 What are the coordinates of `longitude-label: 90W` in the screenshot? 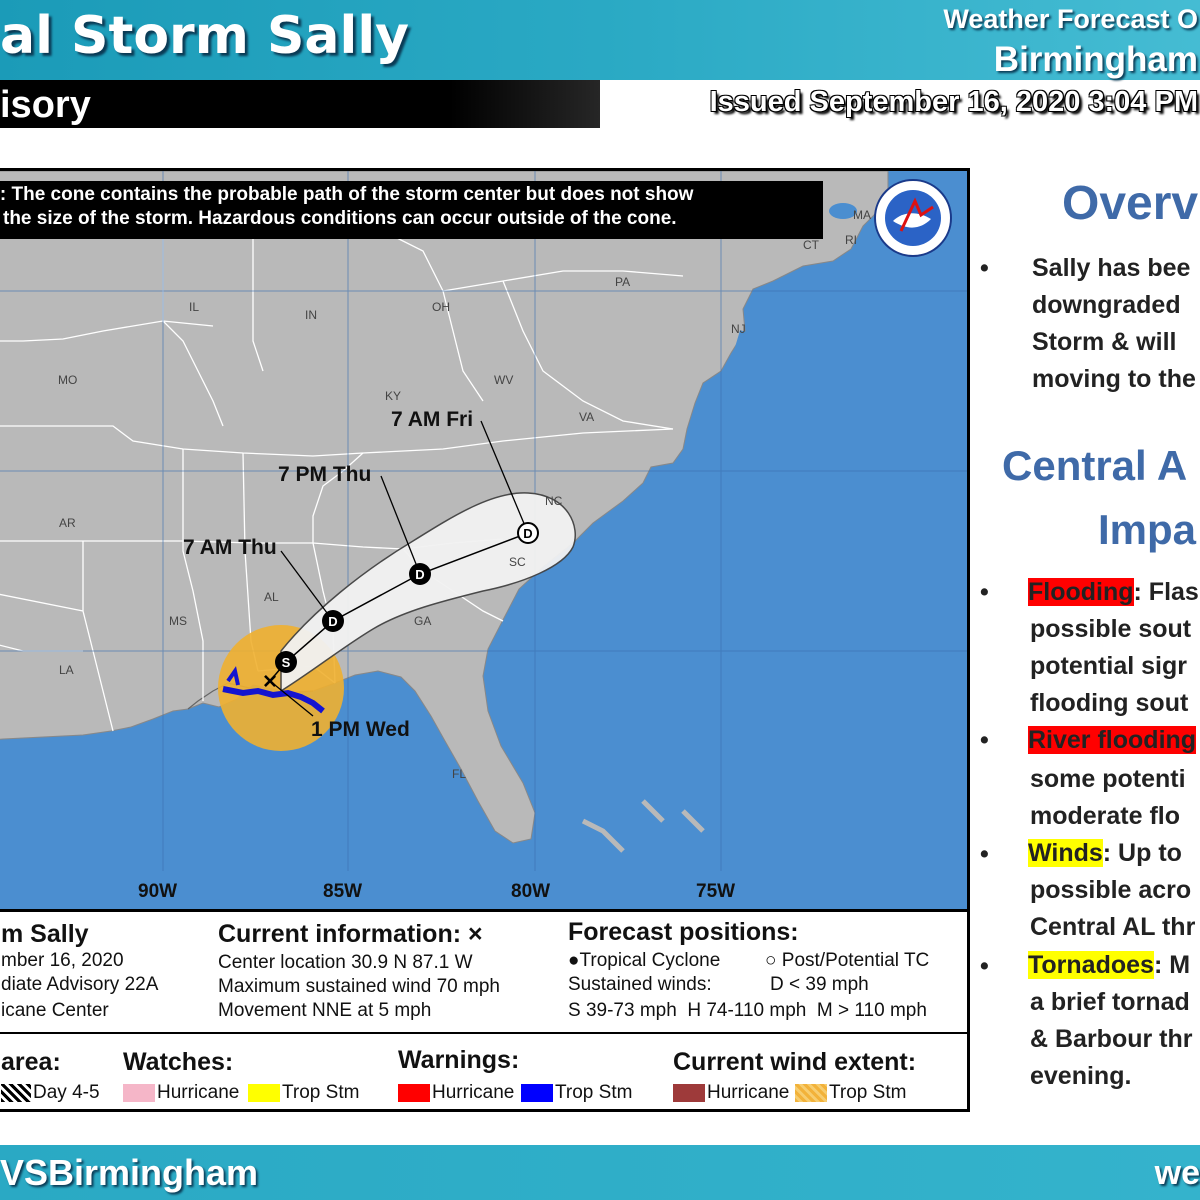 It's located at (157, 891).